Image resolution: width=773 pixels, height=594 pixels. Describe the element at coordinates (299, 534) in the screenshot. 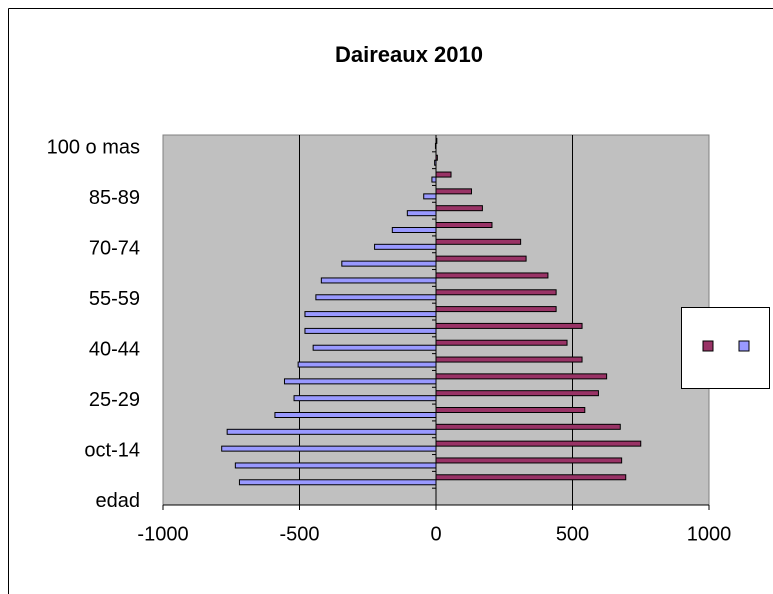

I see `x-tick-label: -500` at that location.